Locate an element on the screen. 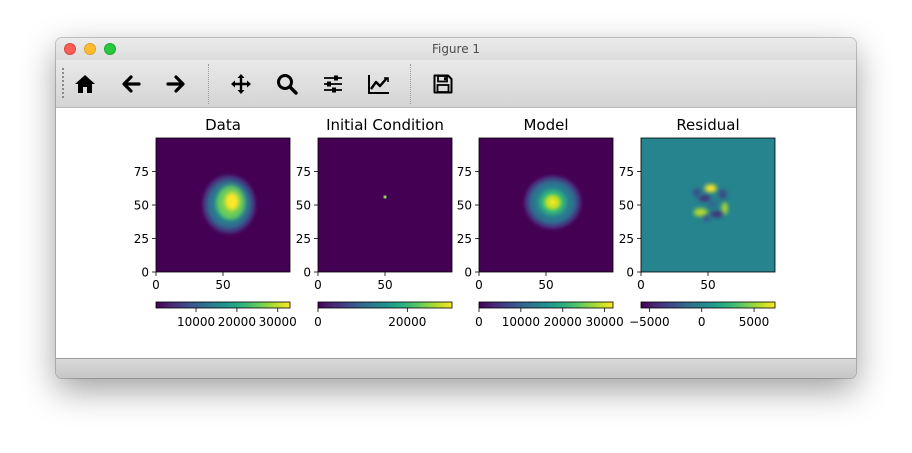 The height and width of the screenshot is (453, 912). configure-subplots-button is located at coordinates (333, 84).